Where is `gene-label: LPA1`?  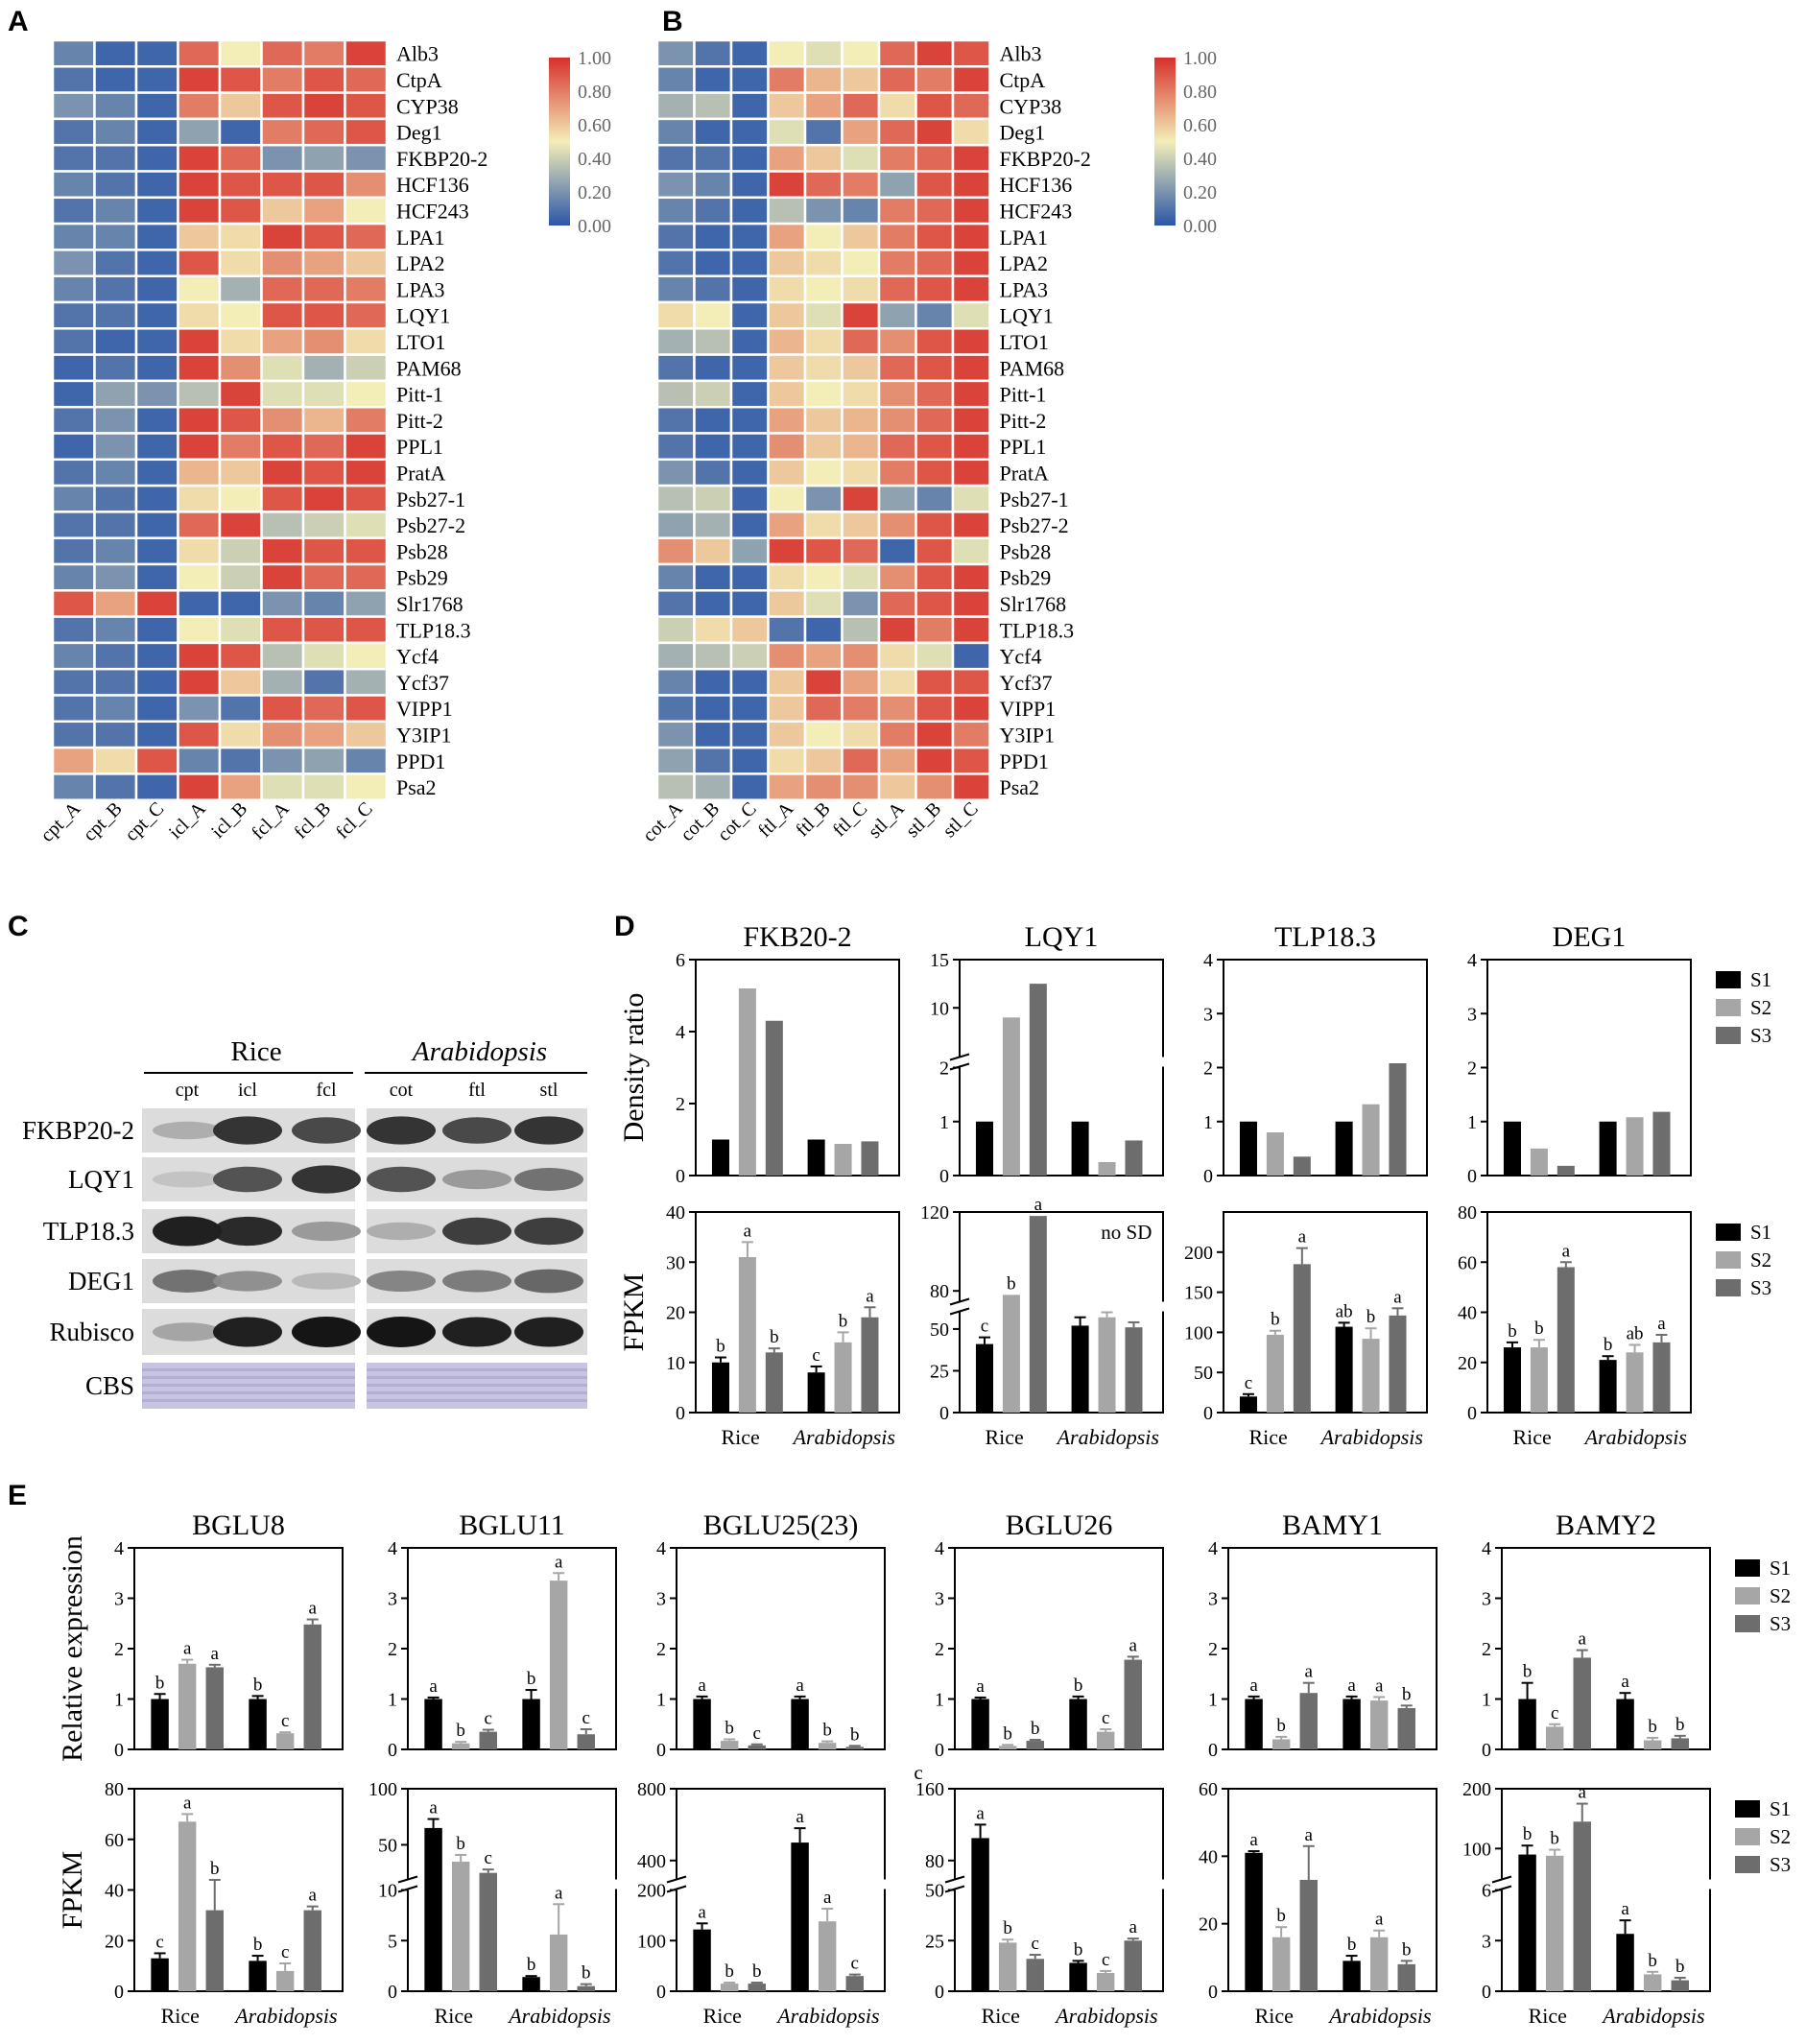 gene-label: LPA1 is located at coordinates (1024, 238).